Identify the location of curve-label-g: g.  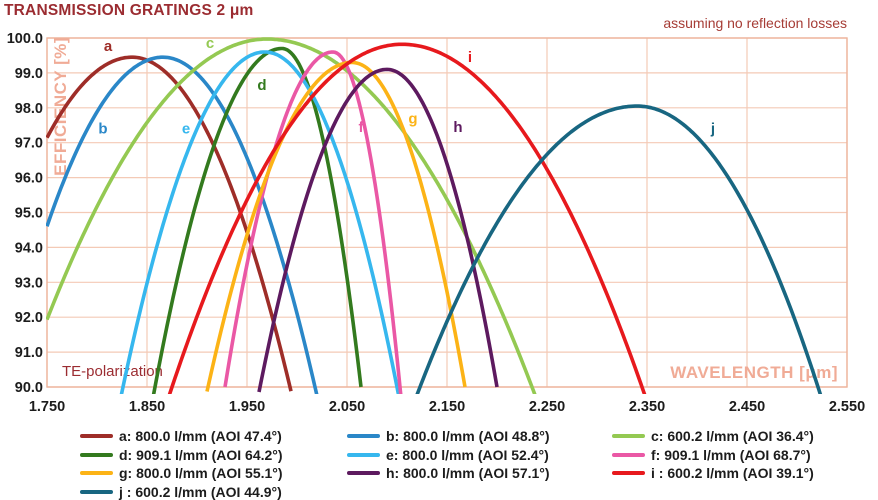
(412, 118).